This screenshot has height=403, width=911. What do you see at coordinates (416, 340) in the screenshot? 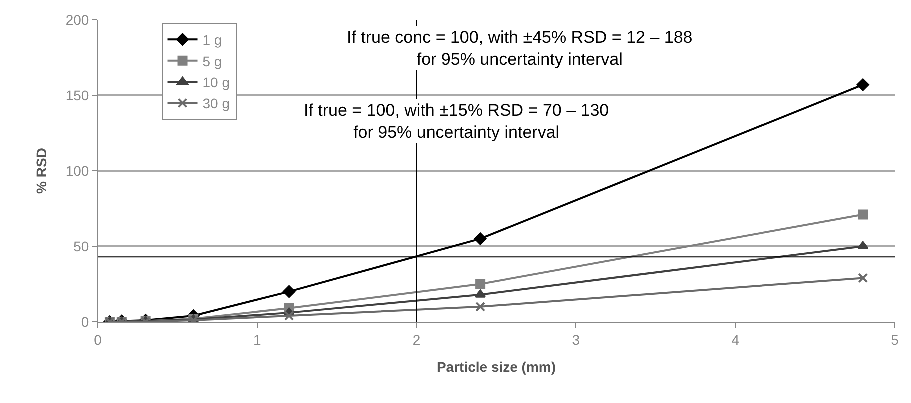
I see `x-tick-label: 2` at bounding box center [416, 340].